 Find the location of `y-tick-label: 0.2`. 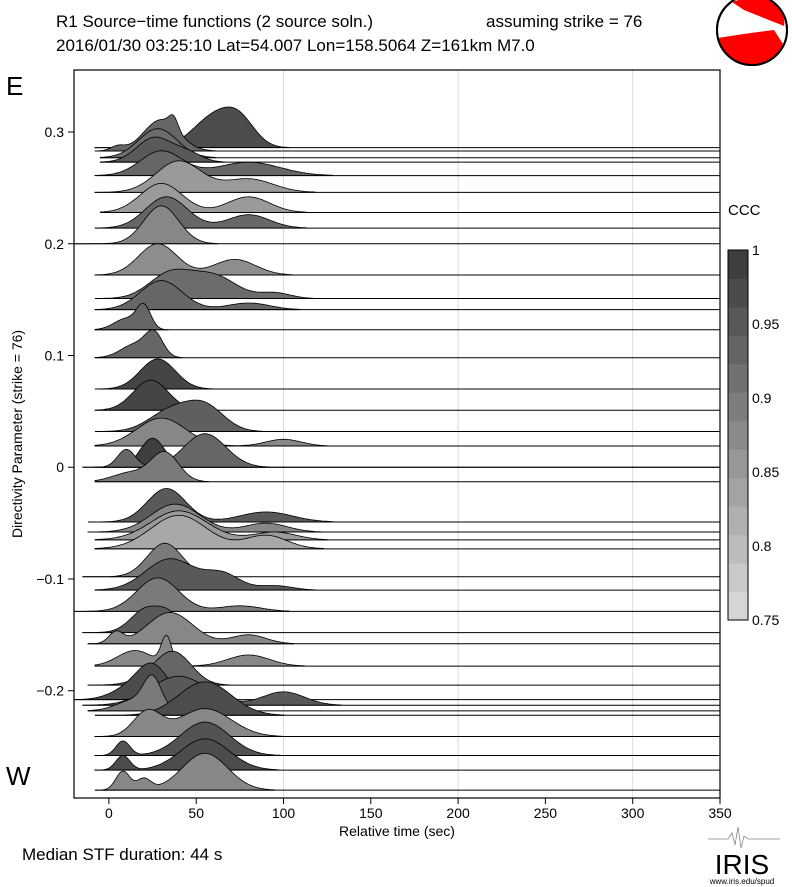

y-tick-label: 0.2 is located at coordinates (55, 244).